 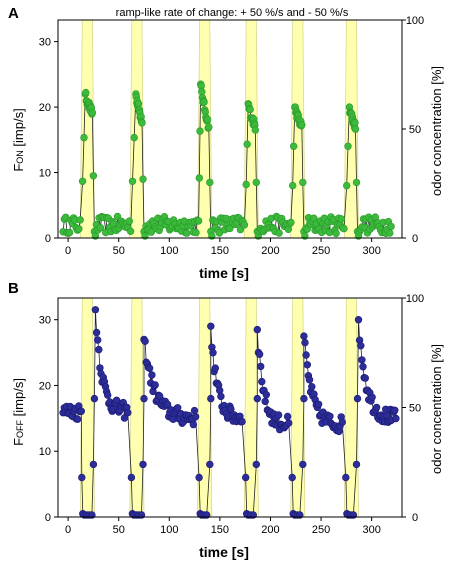 I want to click on y-tick-label-a-10: 10, so click(x=45, y=174).